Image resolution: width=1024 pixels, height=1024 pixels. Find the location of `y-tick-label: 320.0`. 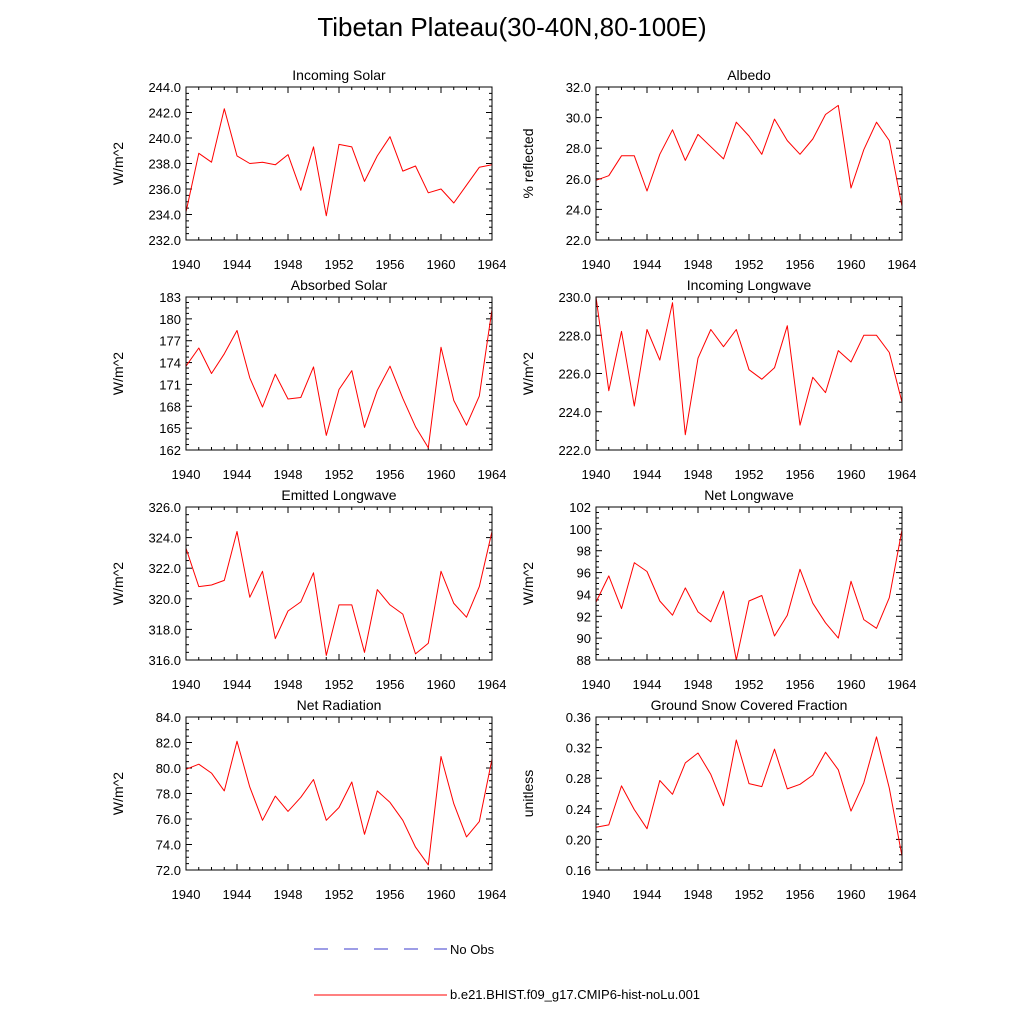

y-tick-label: 320.0 is located at coordinates (164, 599).